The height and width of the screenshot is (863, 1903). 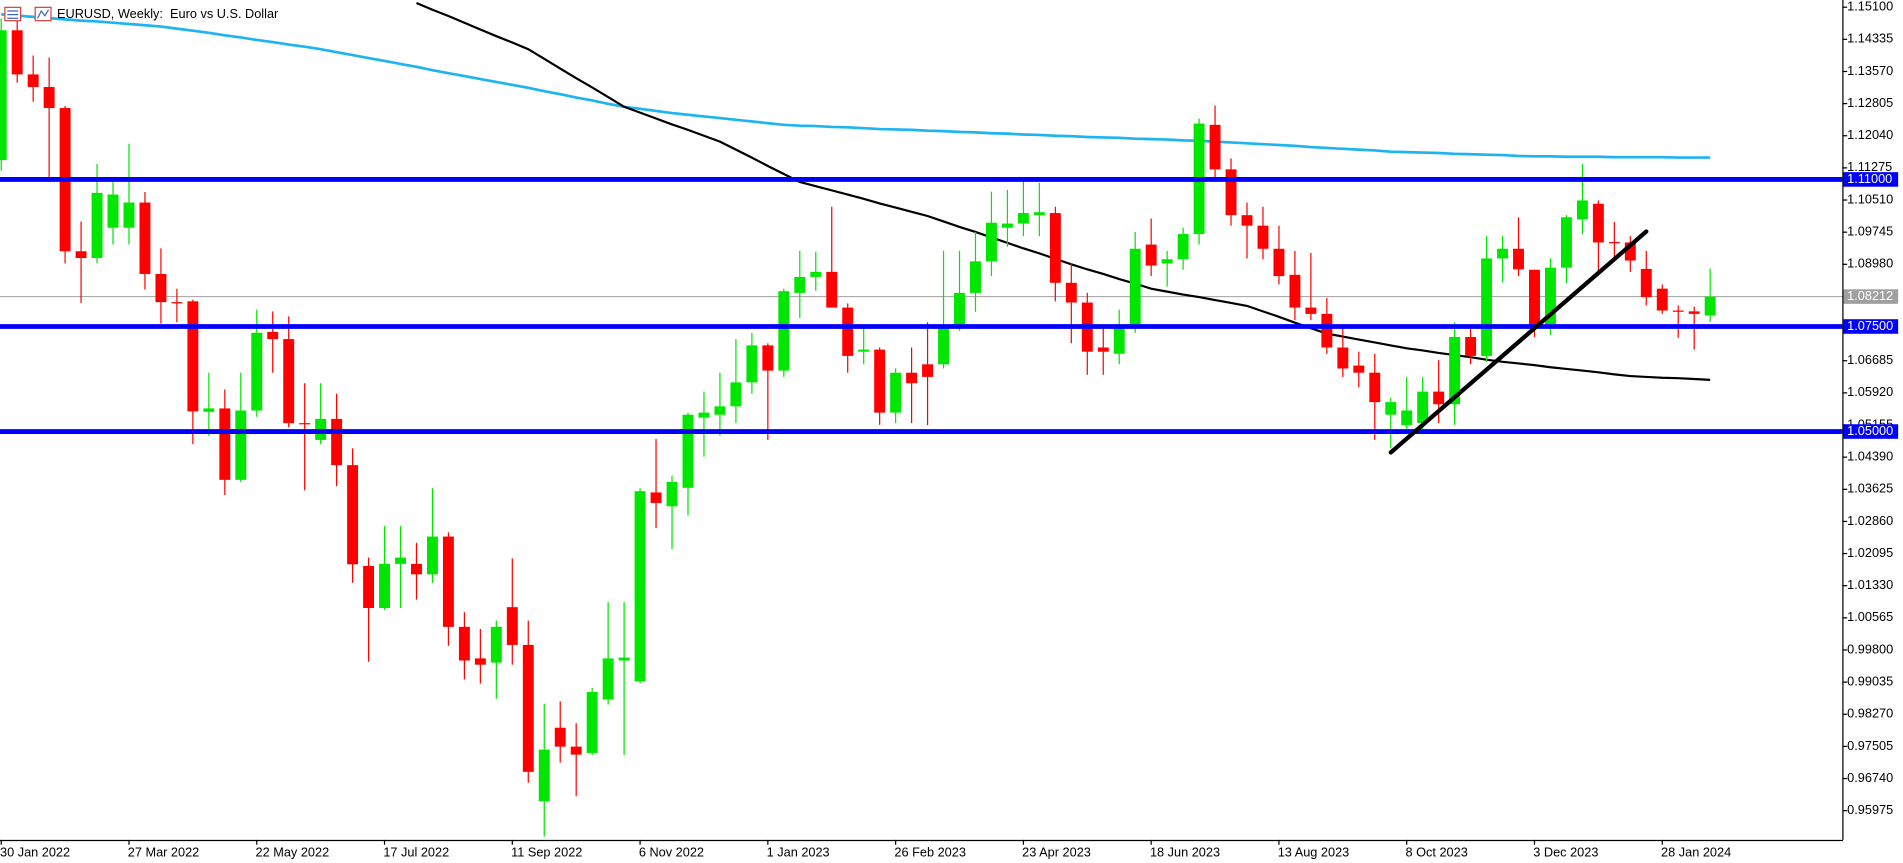 What do you see at coordinates (168, 13) in the screenshot?
I see `chart-title: EURUSD, Weekly: Euro vs U.S. Dollar` at bounding box center [168, 13].